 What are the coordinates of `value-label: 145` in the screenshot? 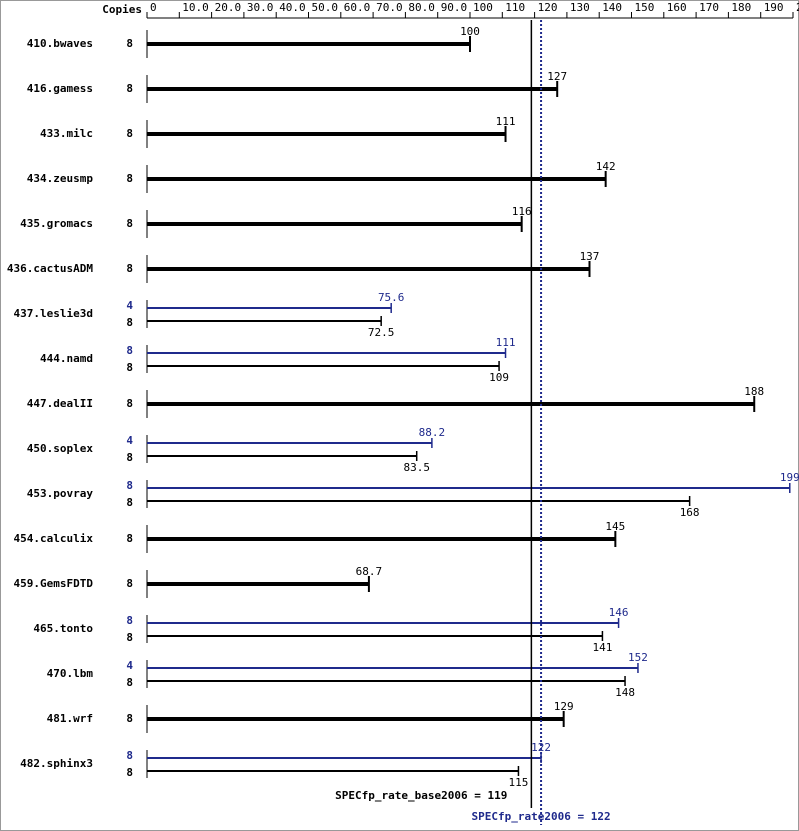 It's located at (615, 526).